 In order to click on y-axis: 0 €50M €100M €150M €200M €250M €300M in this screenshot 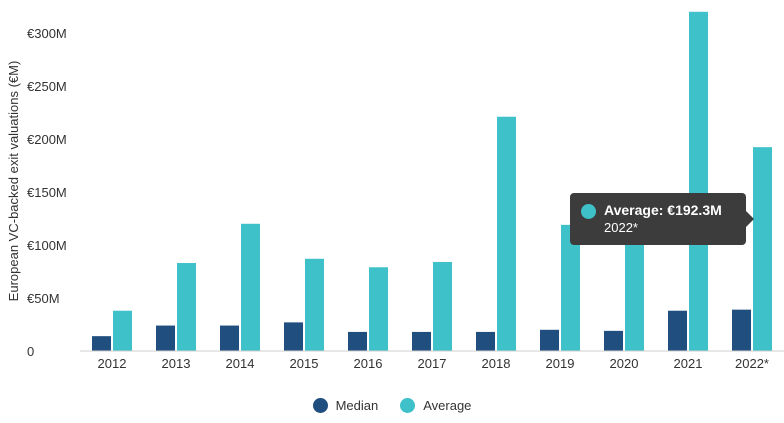, I will do `click(47, 192)`.